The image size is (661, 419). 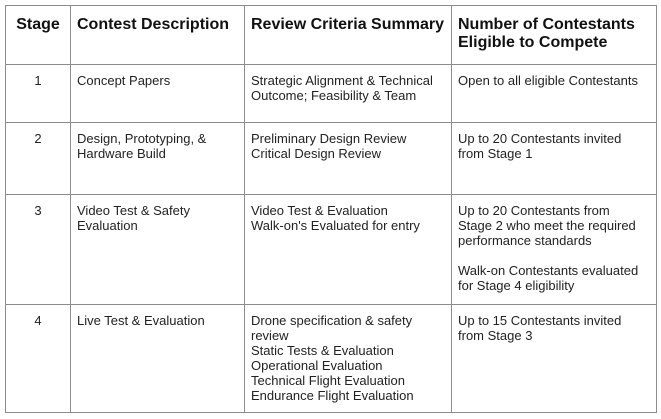 What do you see at coordinates (157, 35) in the screenshot?
I see `header-contest-description: Contest Description` at bounding box center [157, 35].